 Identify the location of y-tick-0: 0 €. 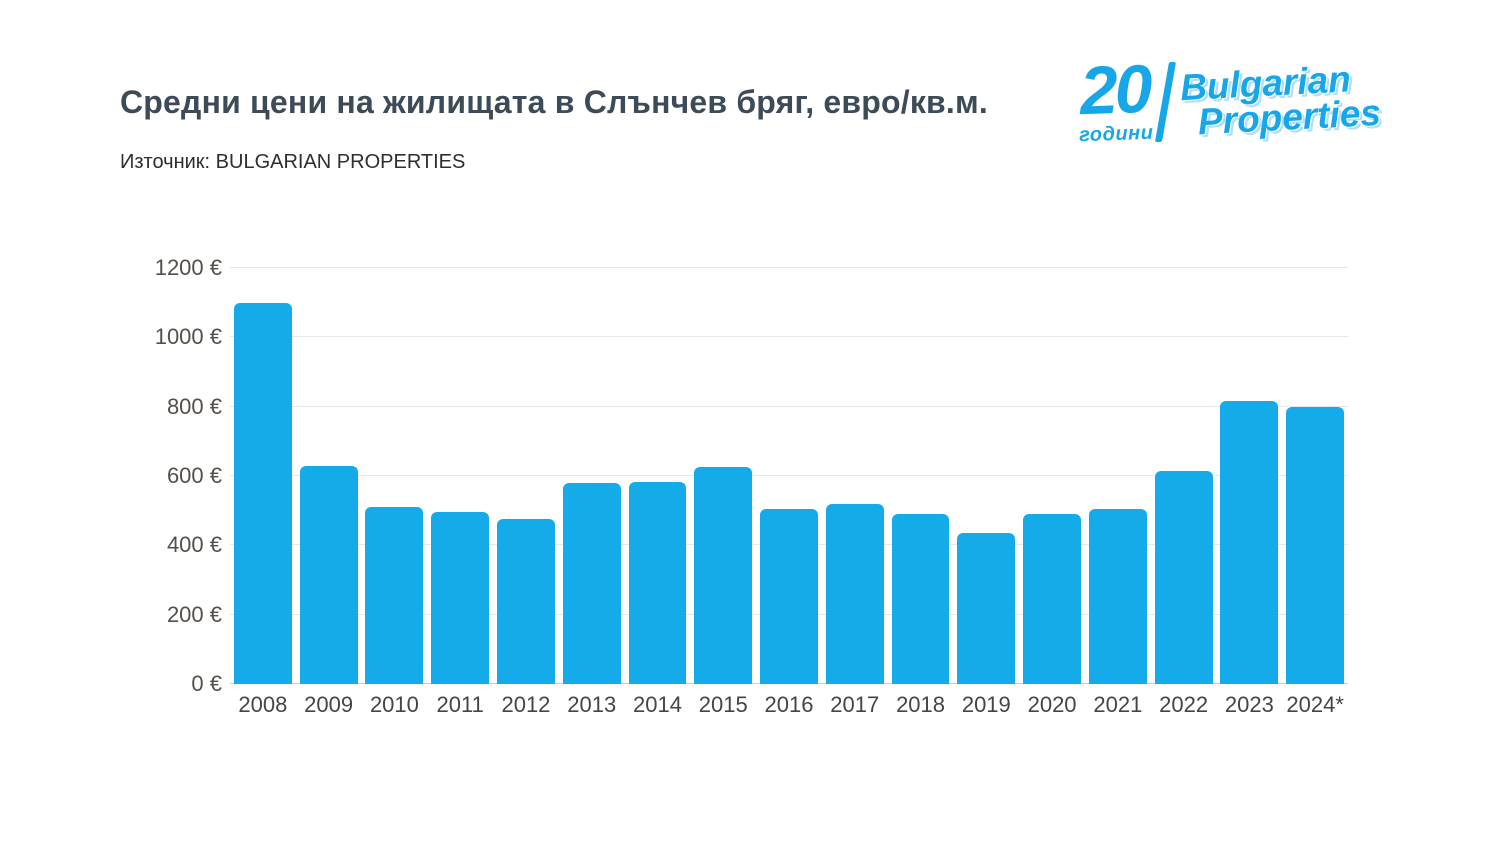
(206, 683).